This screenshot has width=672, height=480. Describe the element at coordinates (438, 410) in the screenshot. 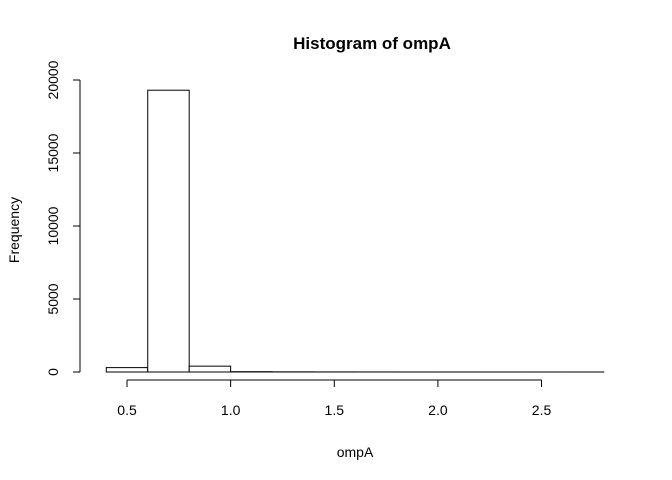

I see `x-tick-label: 2.0` at that location.